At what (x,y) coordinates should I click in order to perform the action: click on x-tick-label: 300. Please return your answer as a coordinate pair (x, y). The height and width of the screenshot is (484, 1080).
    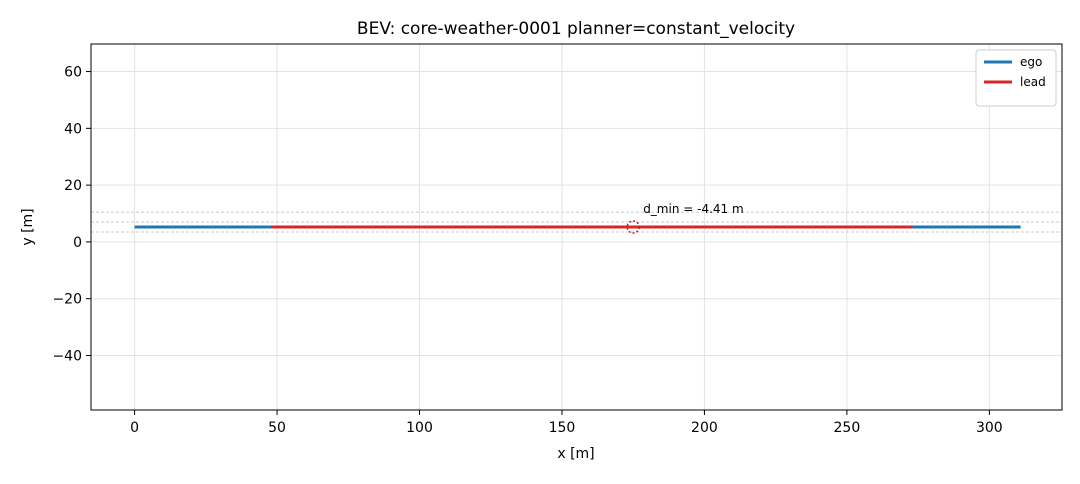
    Looking at the image, I should click on (989, 428).